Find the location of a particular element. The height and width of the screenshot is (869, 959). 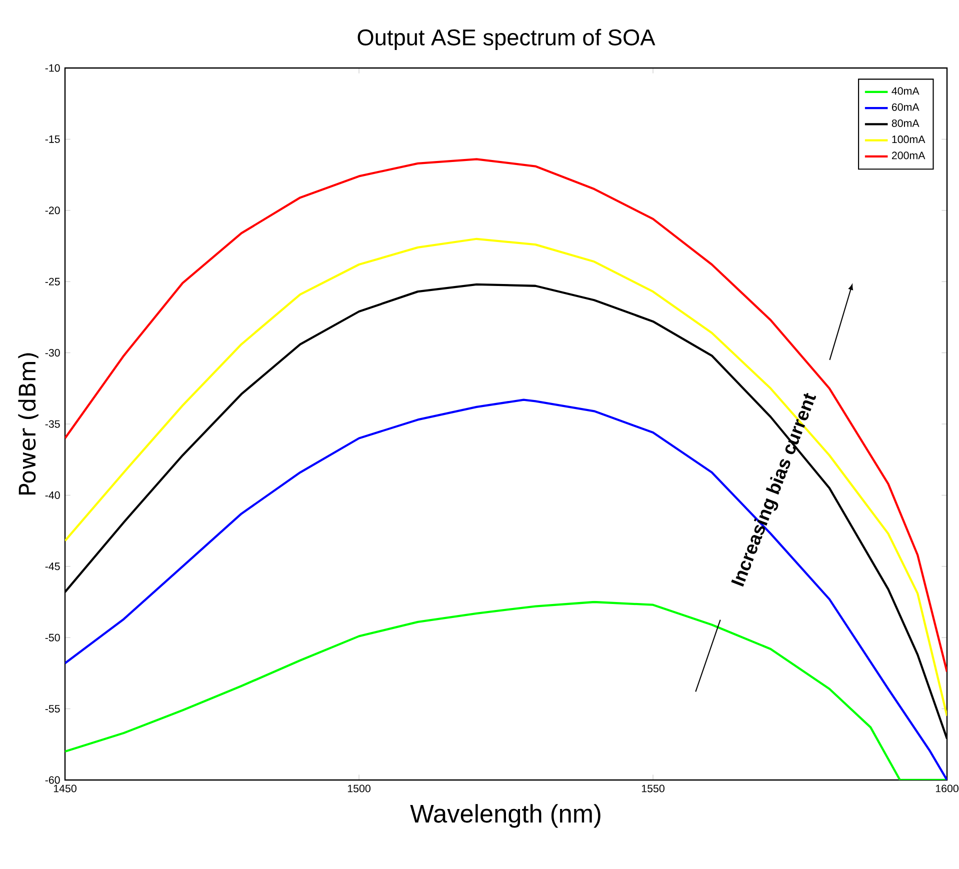

y-tick-label: -15 is located at coordinates (52, 139).